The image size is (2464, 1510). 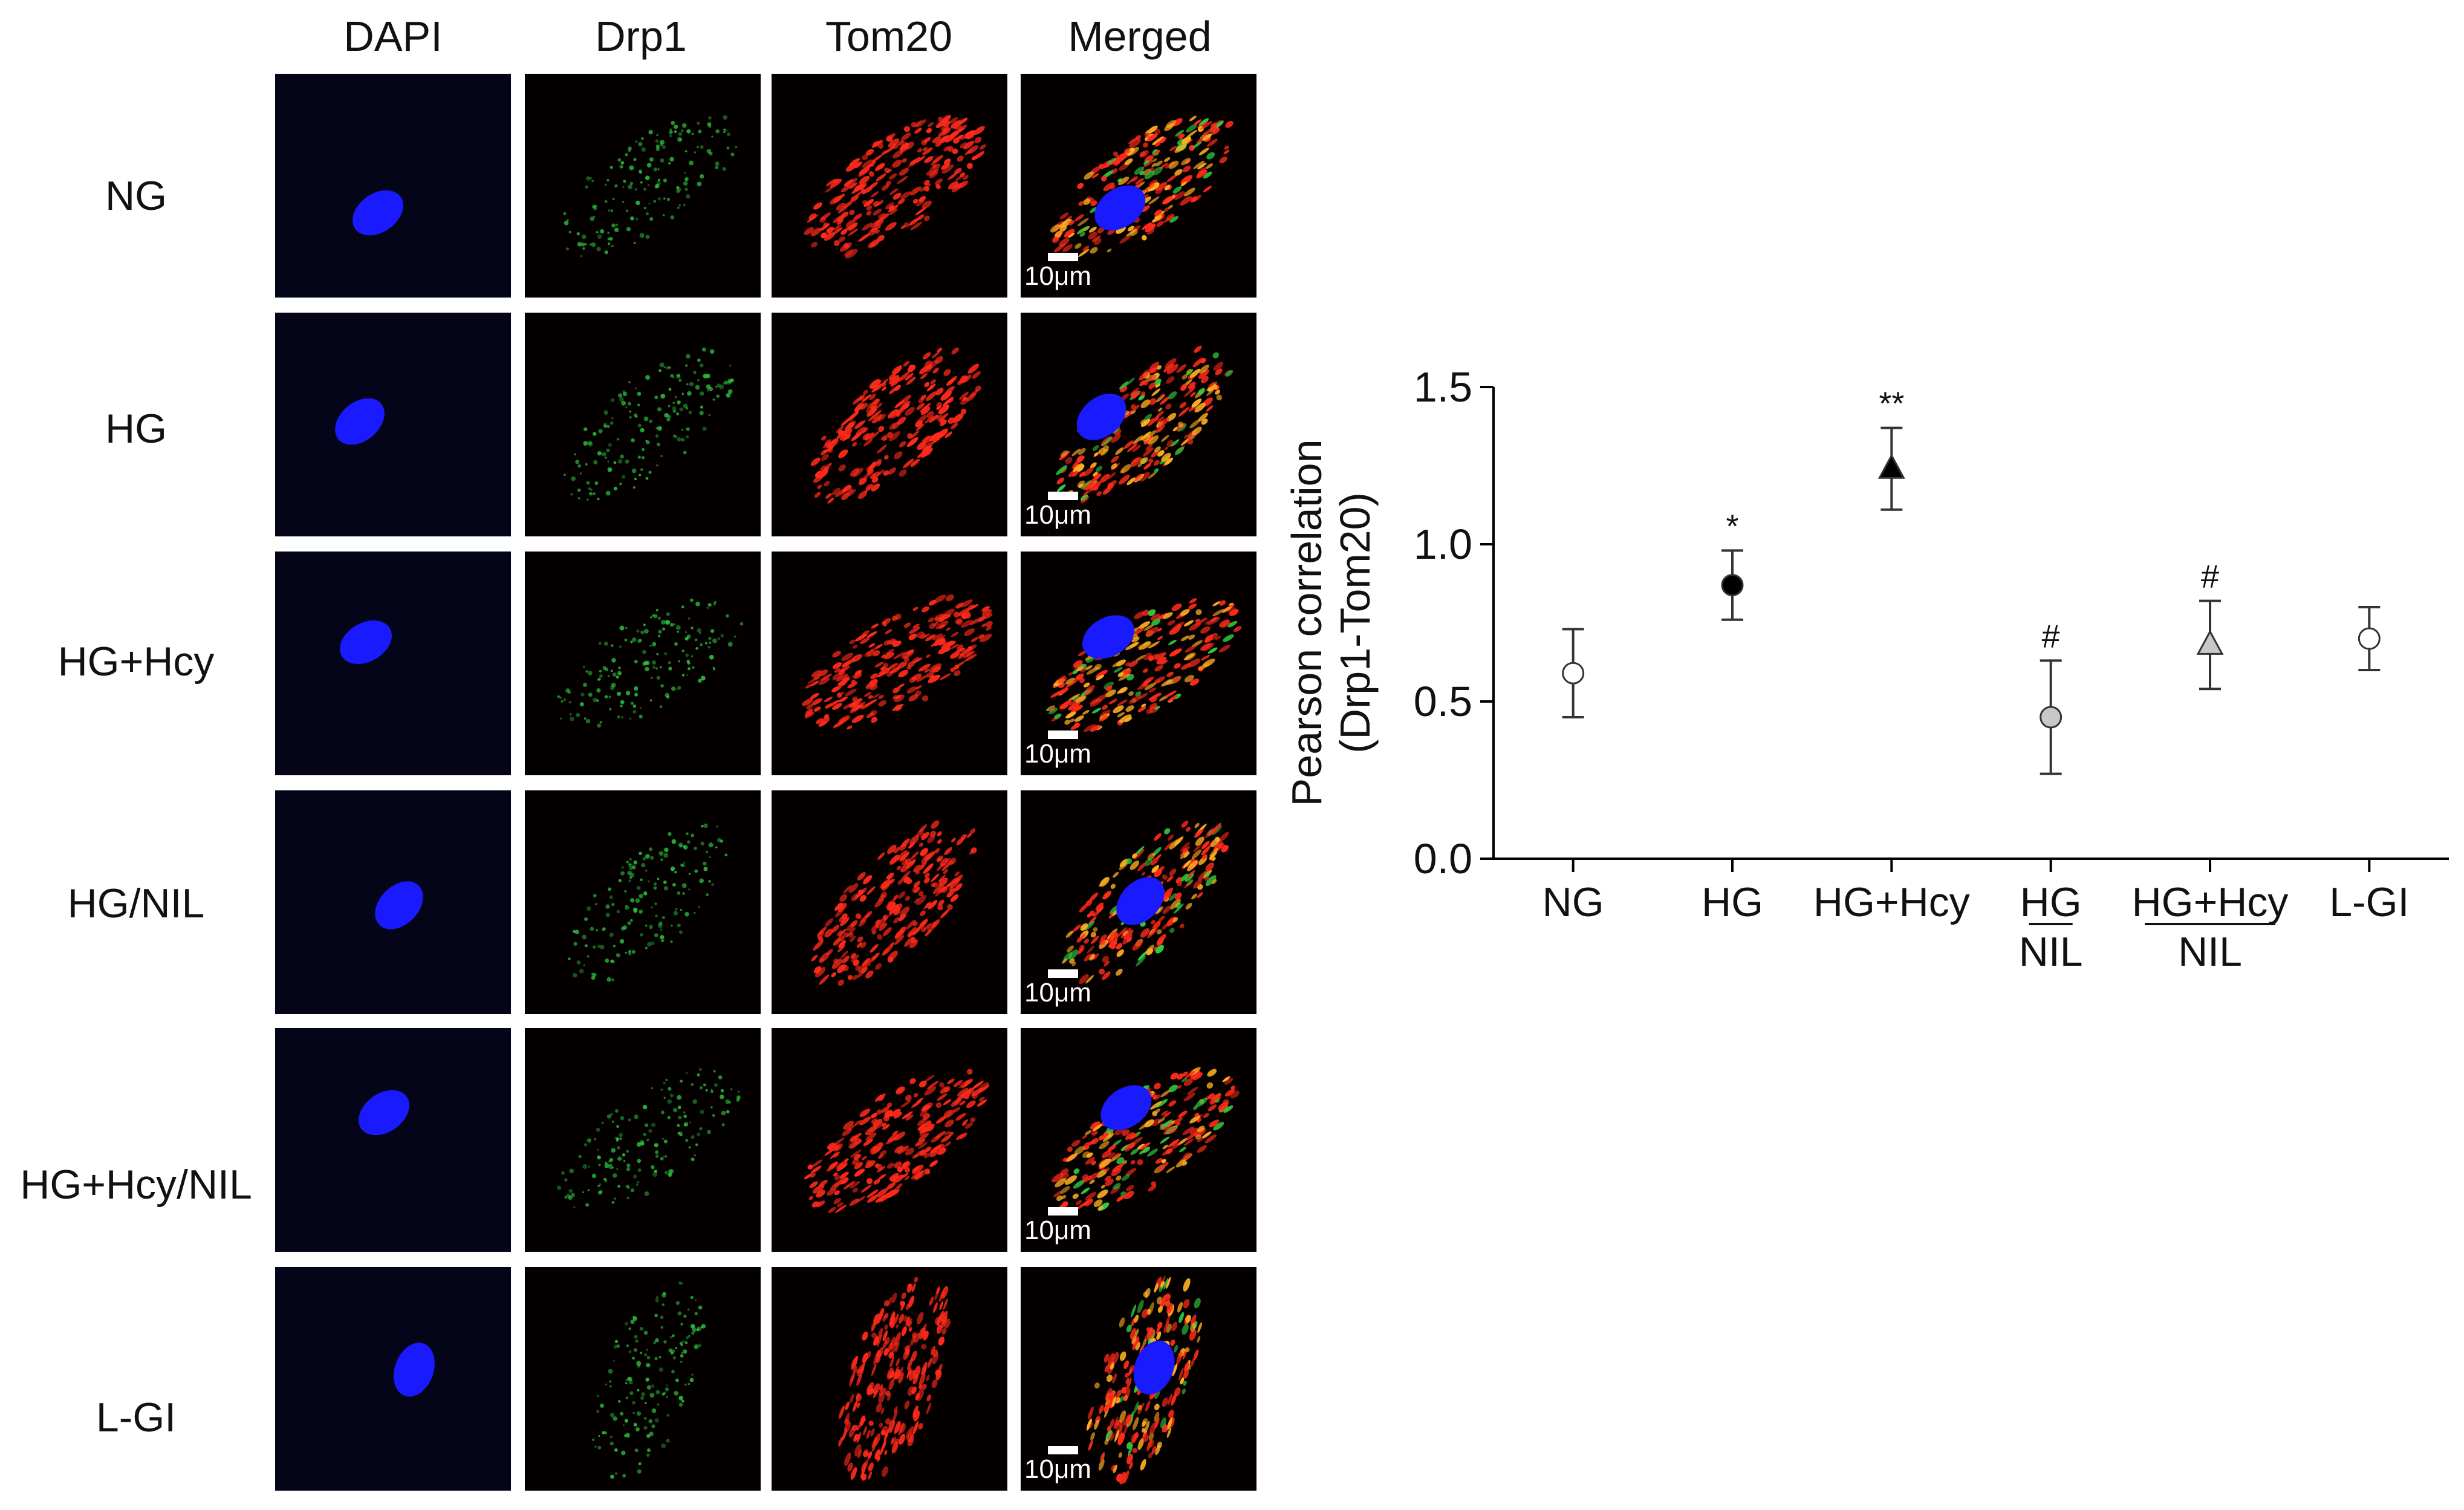 What do you see at coordinates (1732, 526) in the screenshot?
I see `significance-label: *` at bounding box center [1732, 526].